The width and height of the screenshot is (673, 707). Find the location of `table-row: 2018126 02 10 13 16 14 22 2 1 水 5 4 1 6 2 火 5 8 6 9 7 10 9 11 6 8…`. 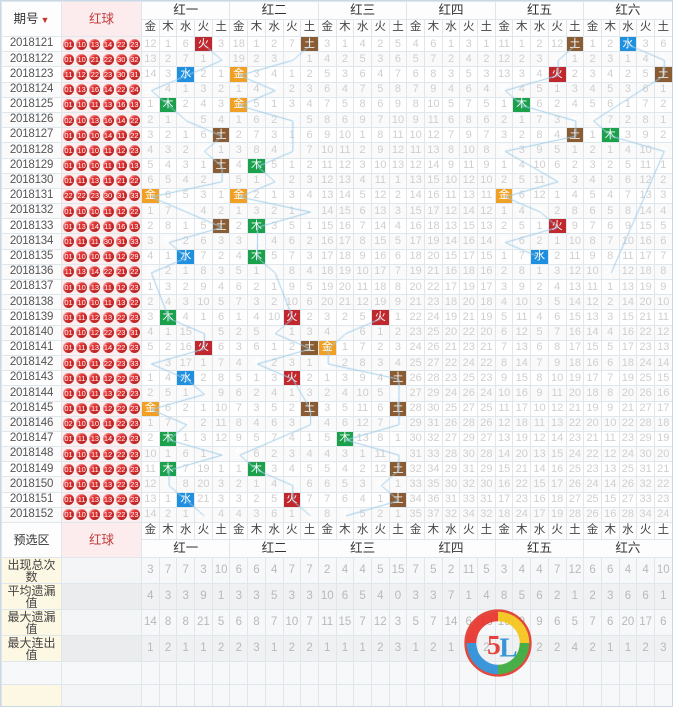

table-row: 2018126 02 10 13 16 14 22 2 1 水 5 4 1 6 2 火 5 8 6 9 7 10 9 11 6 8… is located at coordinates (336, 120).